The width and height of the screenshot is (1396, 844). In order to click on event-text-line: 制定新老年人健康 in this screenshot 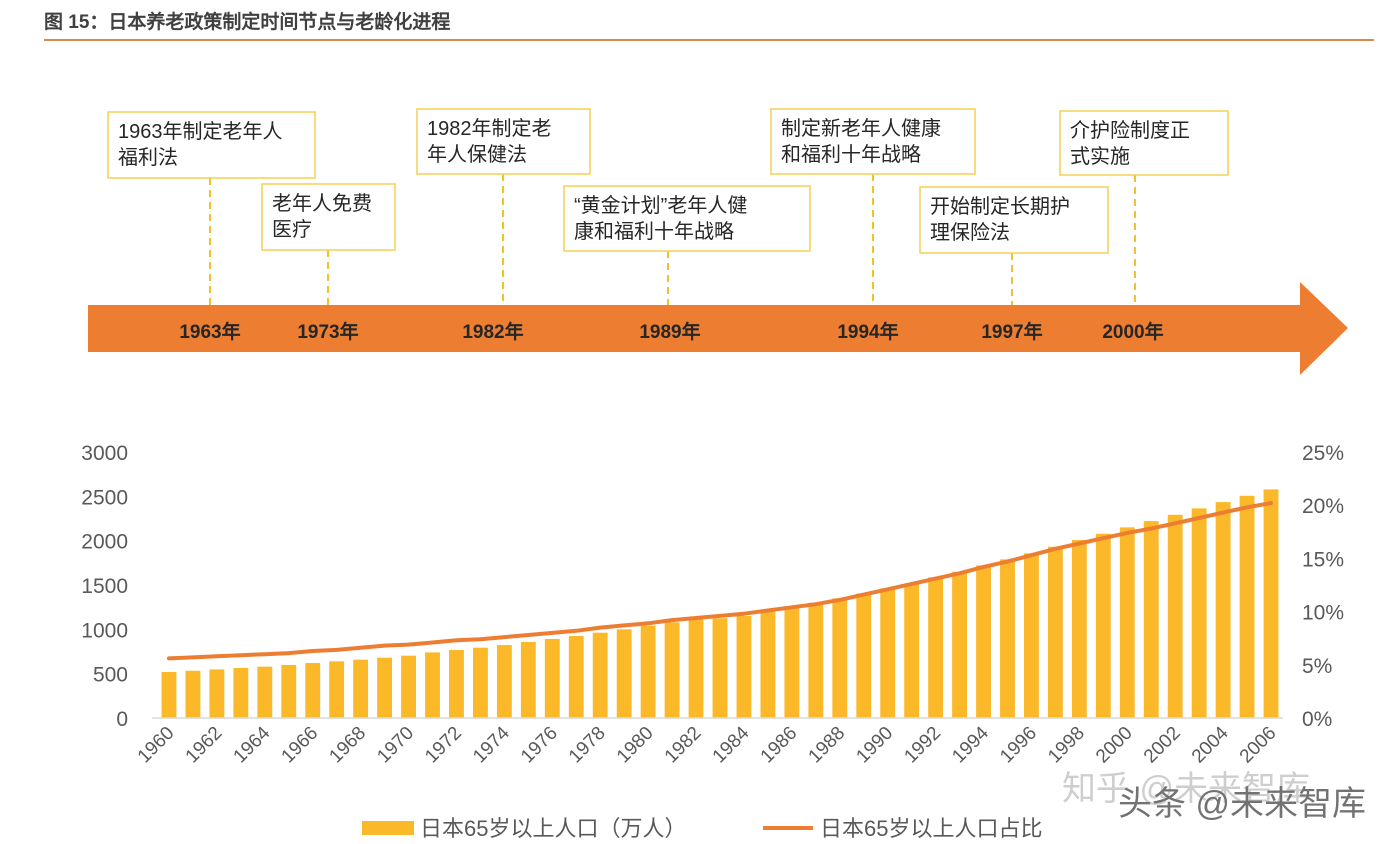, I will do `click(861, 128)`.